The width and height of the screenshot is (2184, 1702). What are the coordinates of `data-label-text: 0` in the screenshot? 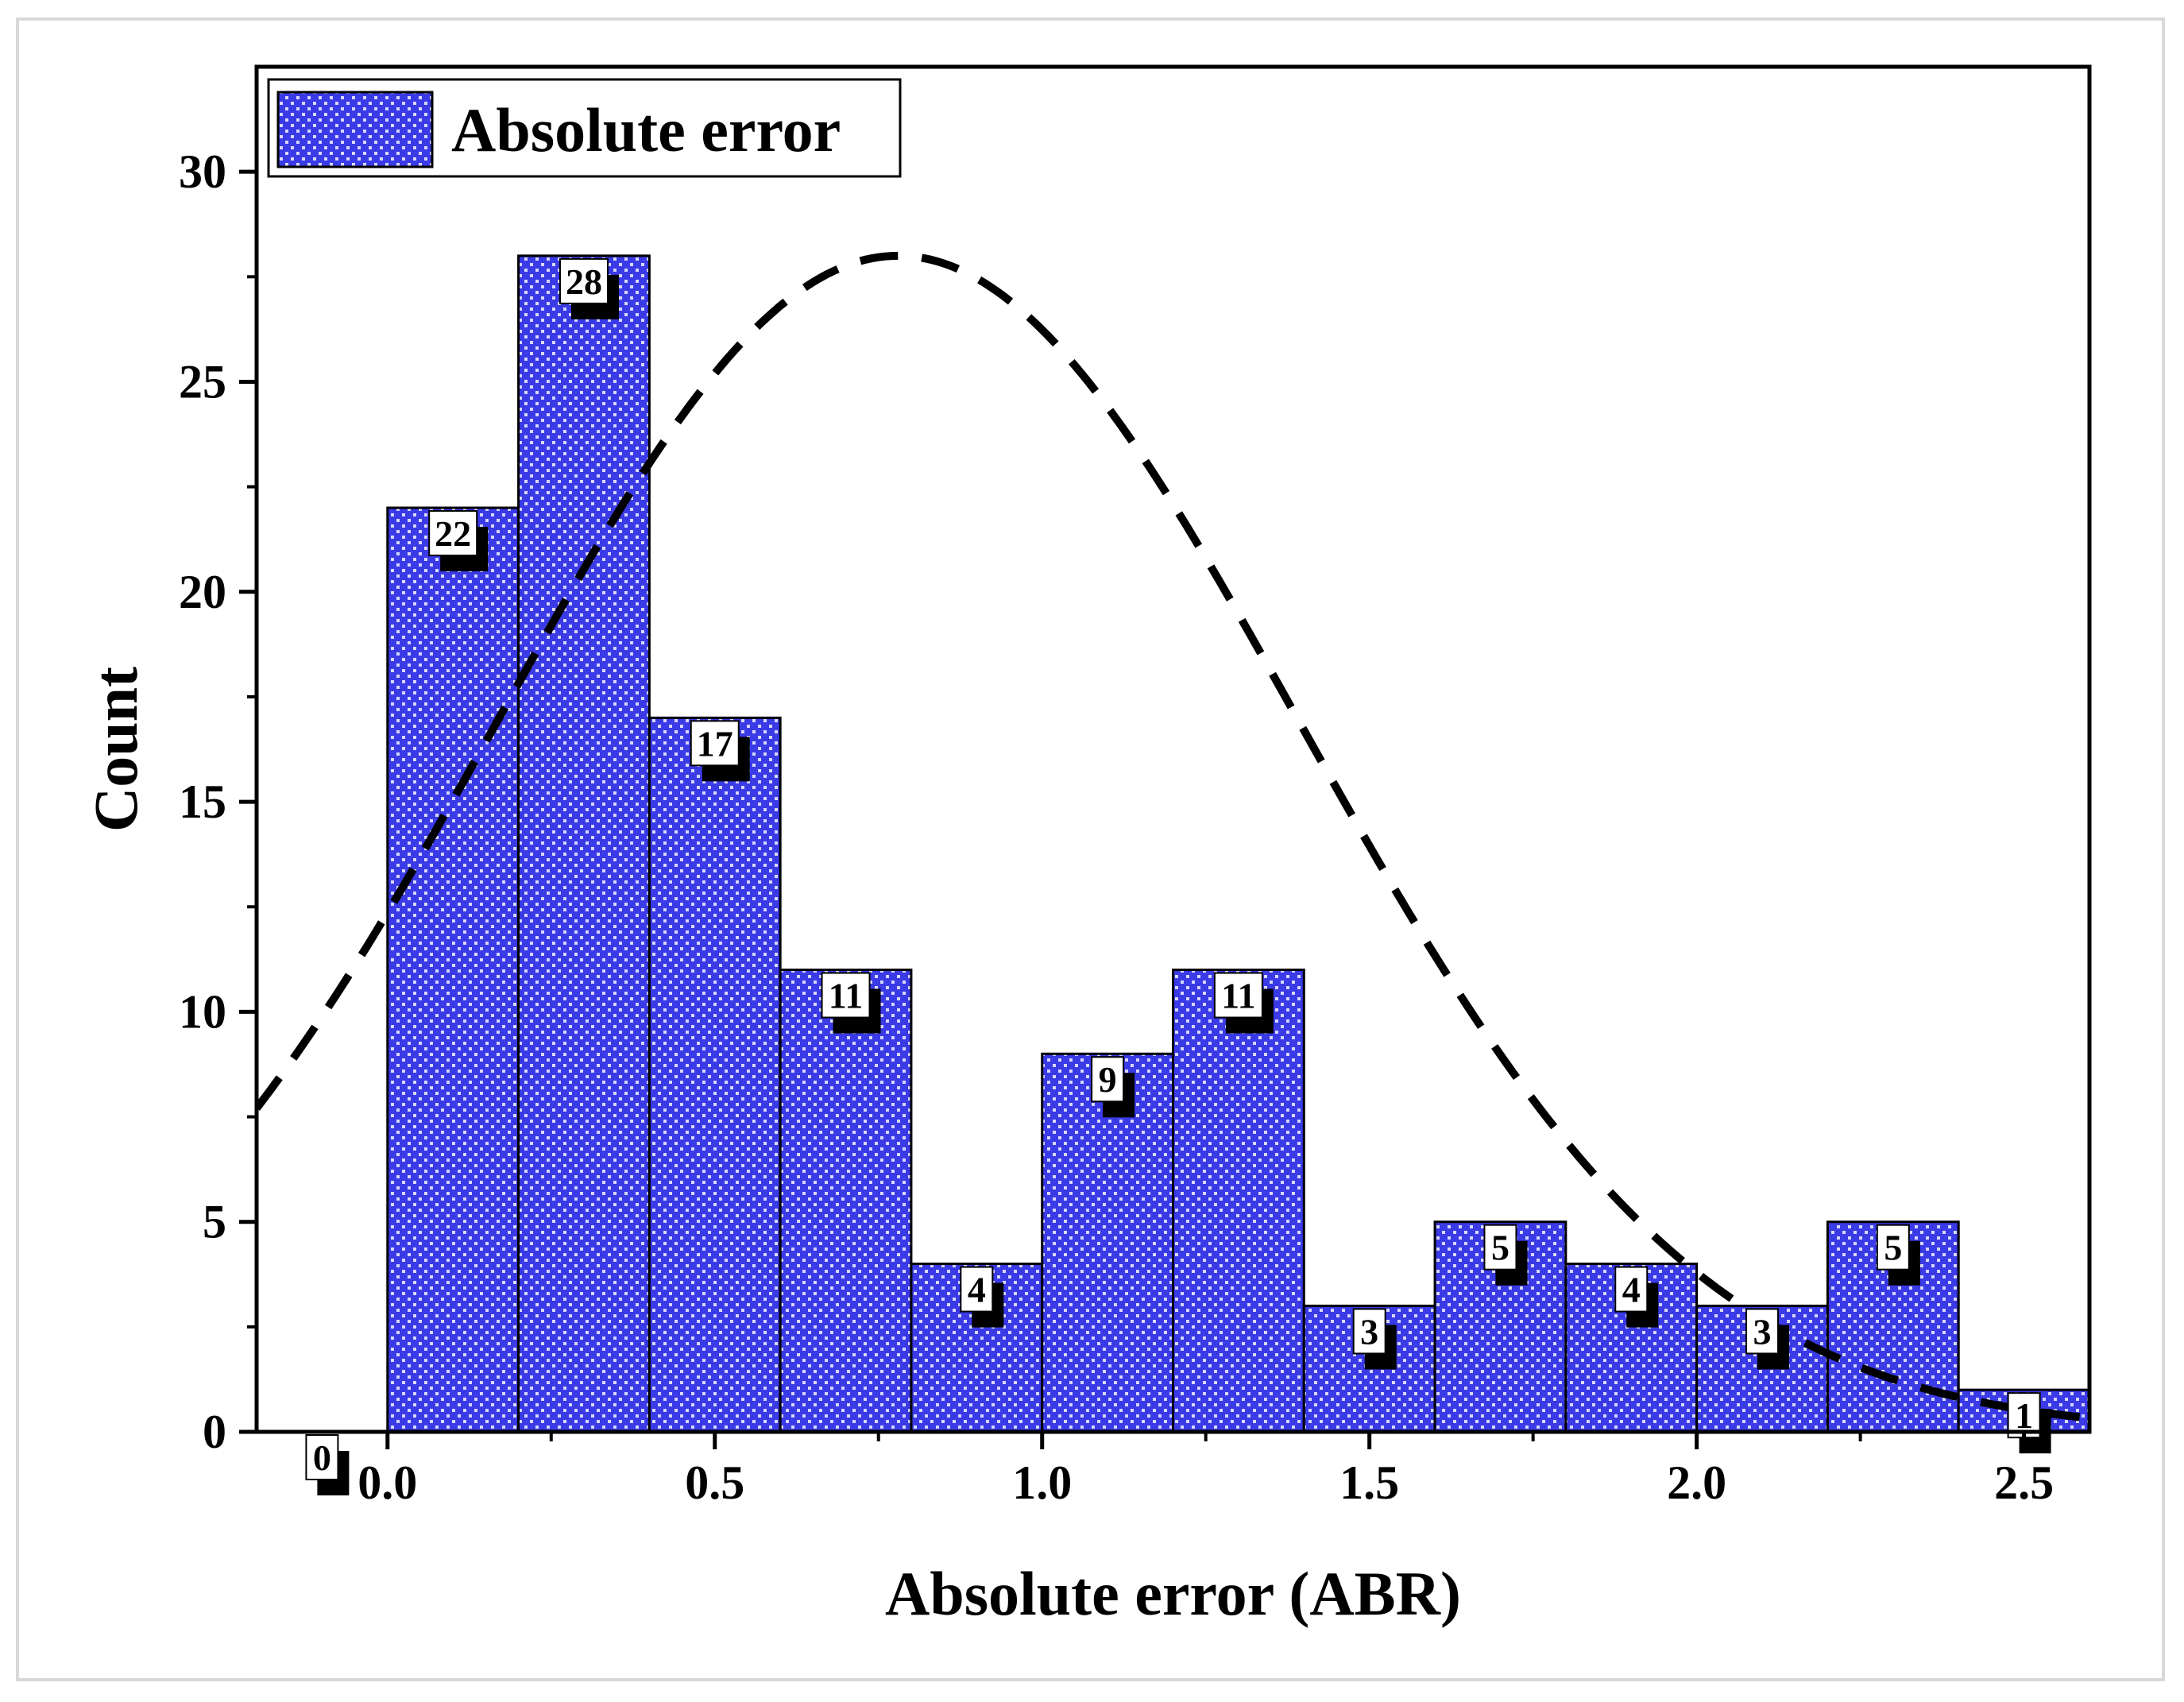 It's located at (322, 1457).